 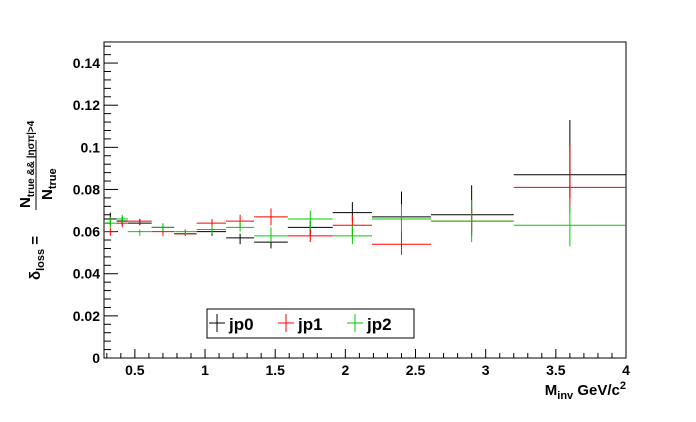 What do you see at coordinates (41, 260) in the screenshot?
I see `y-axis-delta-sub: loss` at bounding box center [41, 260].